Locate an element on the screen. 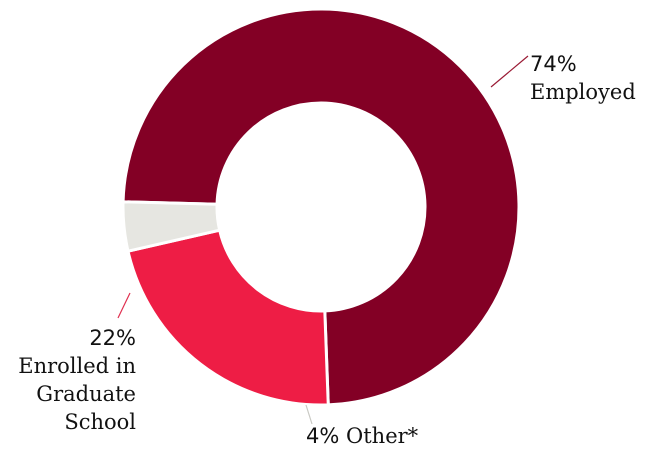  label-employed-pct: 74% is located at coordinates (553, 64).